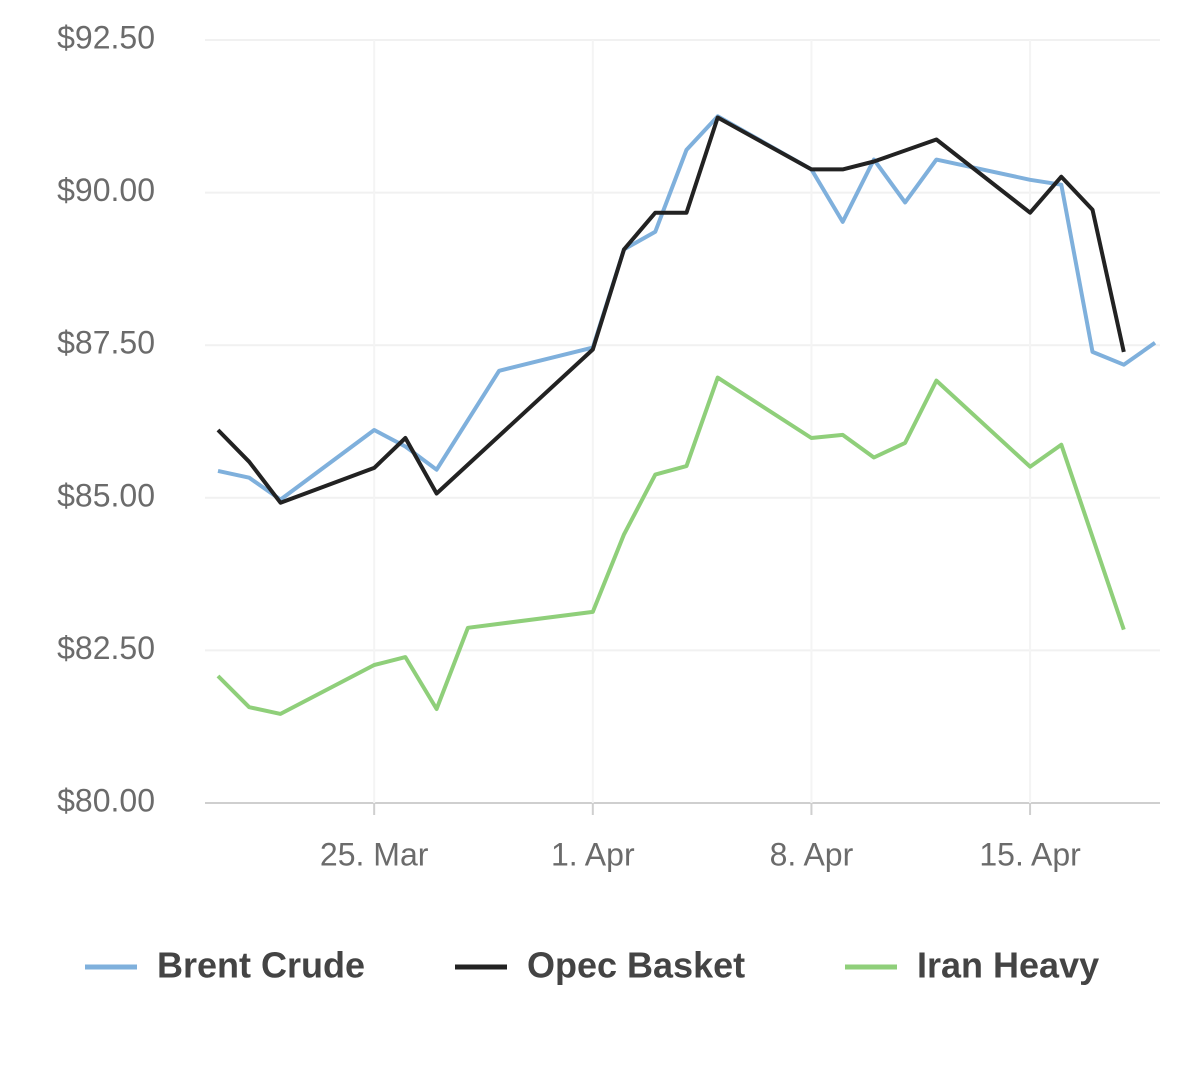  Describe the element at coordinates (106, 37) in the screenshot. I see `y-tick-label: $92.50` at that location.